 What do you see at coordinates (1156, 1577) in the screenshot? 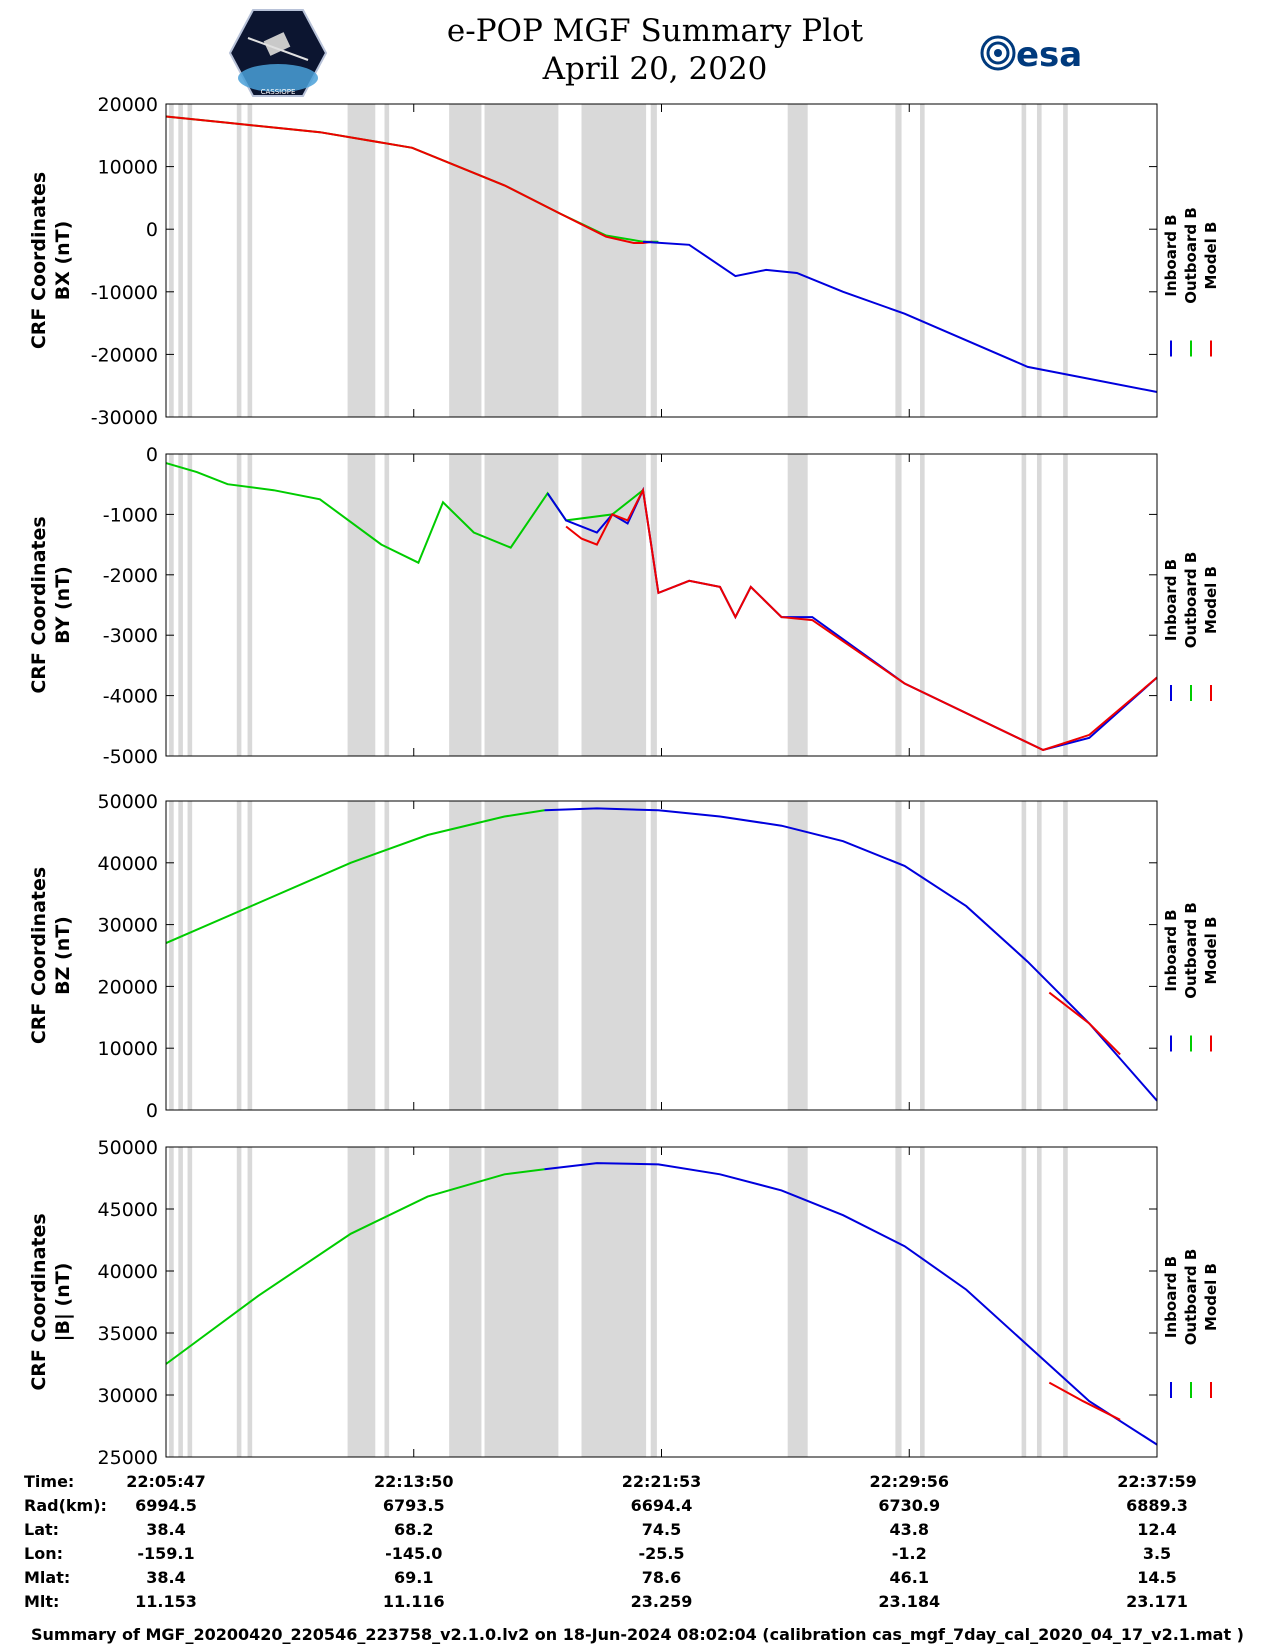
I see `ephemeris-value: 14.5` at bounding box center [1156, 1577].